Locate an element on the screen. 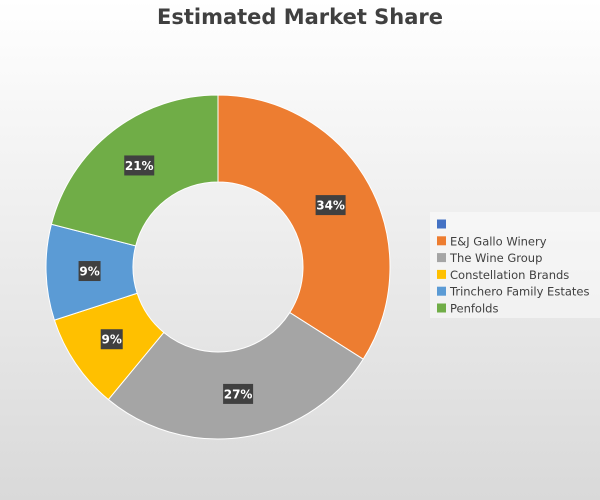 This screenshot has height=500, width=600. donut-slice is located at coordinates (235, 375).